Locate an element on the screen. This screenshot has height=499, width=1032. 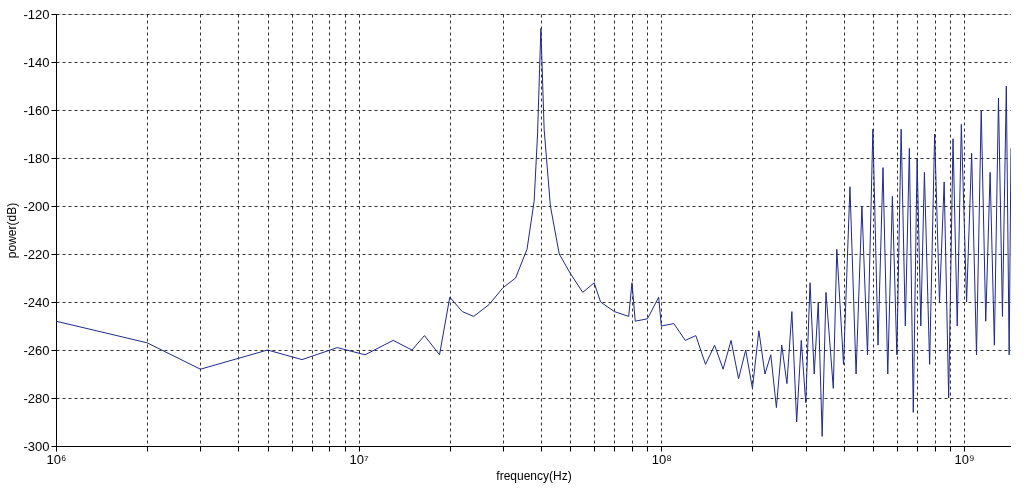
x-axis-title: frequency(Hz) is located at coordinates (534, 475).